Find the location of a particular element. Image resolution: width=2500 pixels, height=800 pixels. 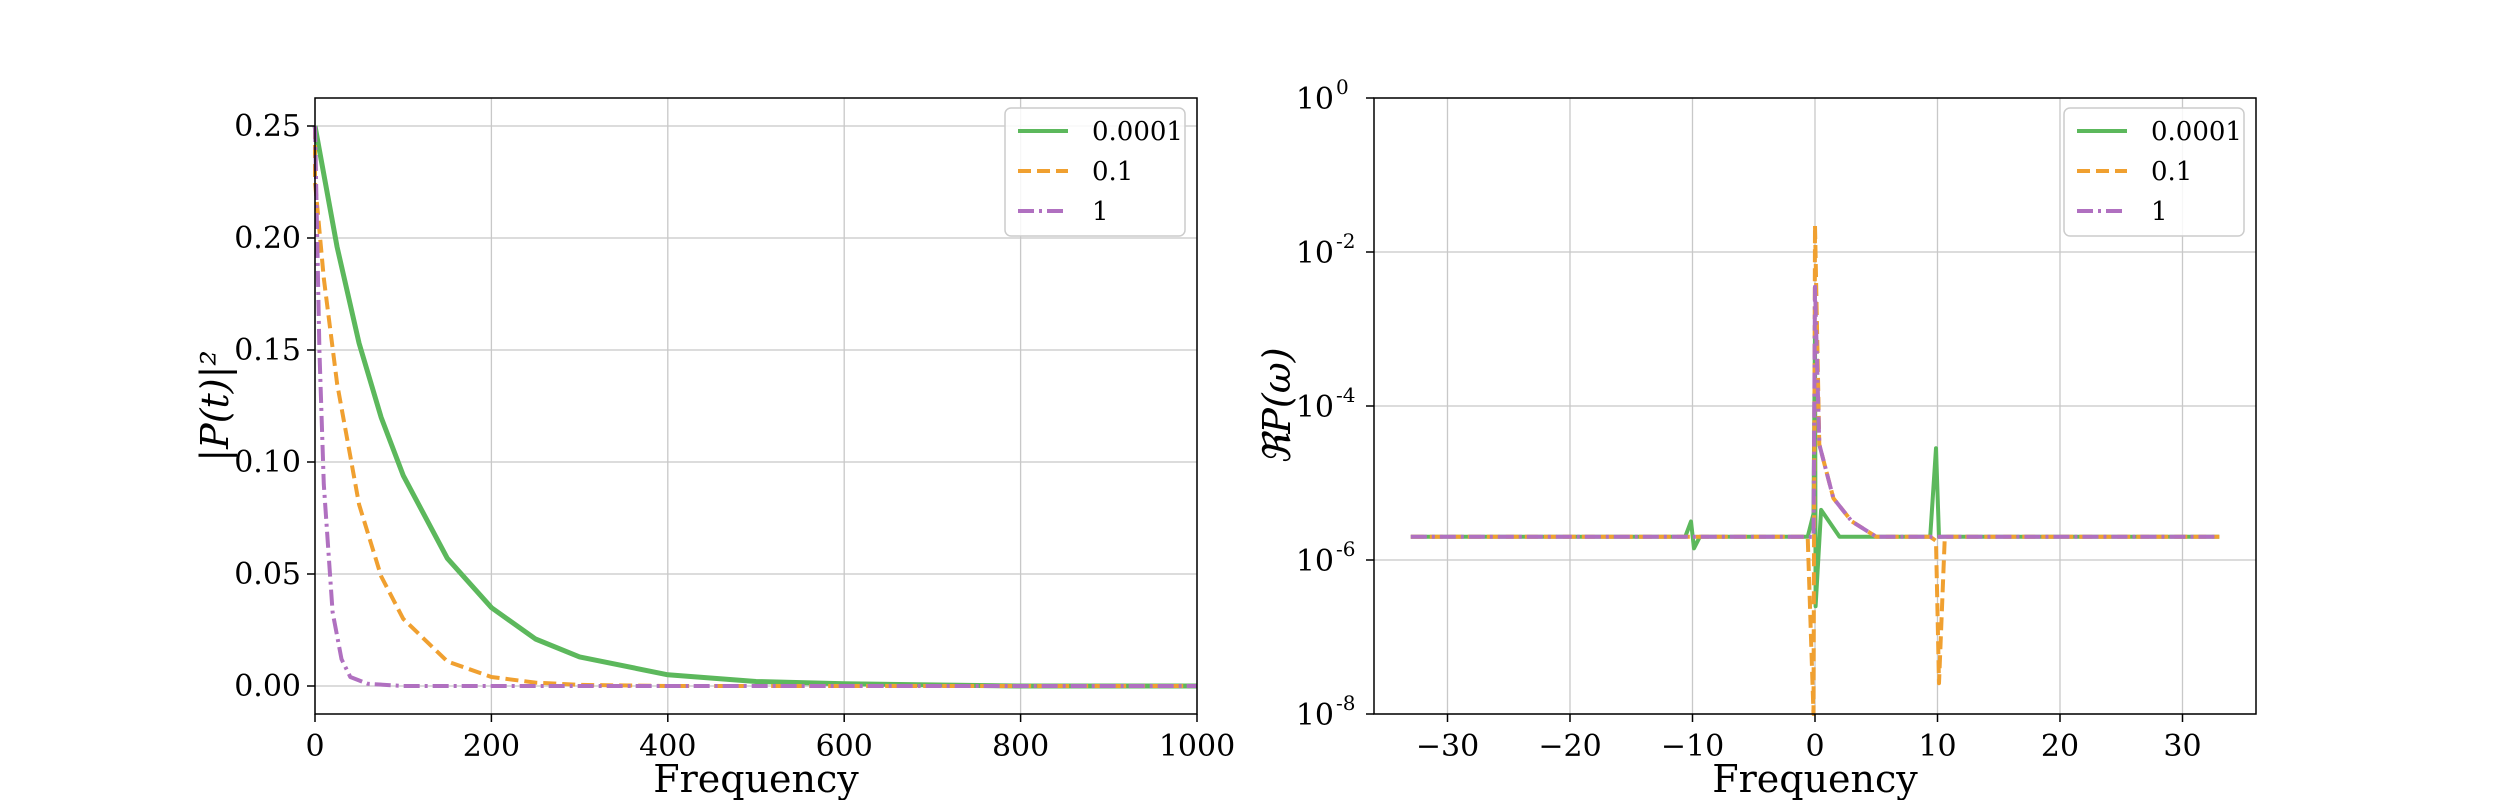

left-legend-box is located at coordinates (1095, 172).